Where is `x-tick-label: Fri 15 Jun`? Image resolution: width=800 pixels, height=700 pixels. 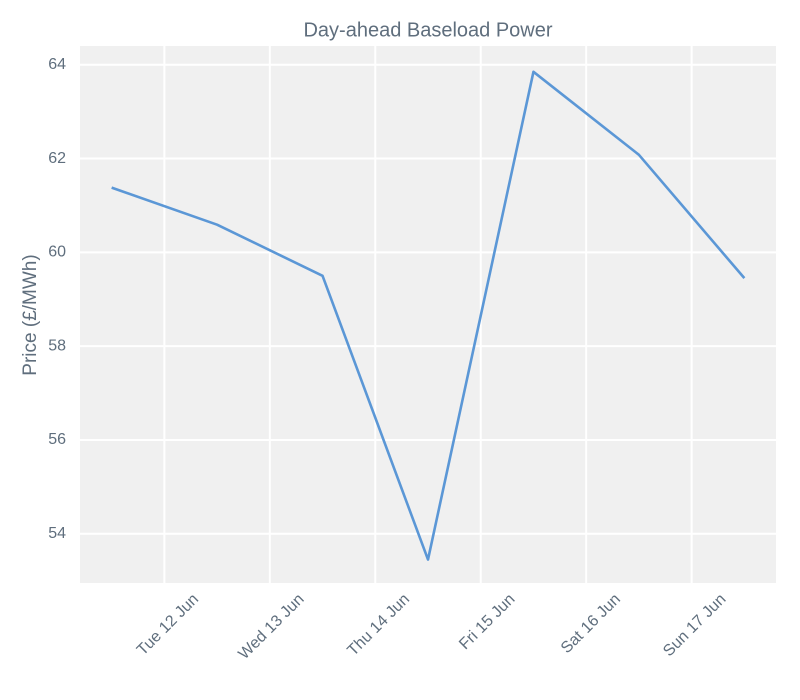 x-tick-label: Fri 15 Jun is located at coordinates (487, 622).